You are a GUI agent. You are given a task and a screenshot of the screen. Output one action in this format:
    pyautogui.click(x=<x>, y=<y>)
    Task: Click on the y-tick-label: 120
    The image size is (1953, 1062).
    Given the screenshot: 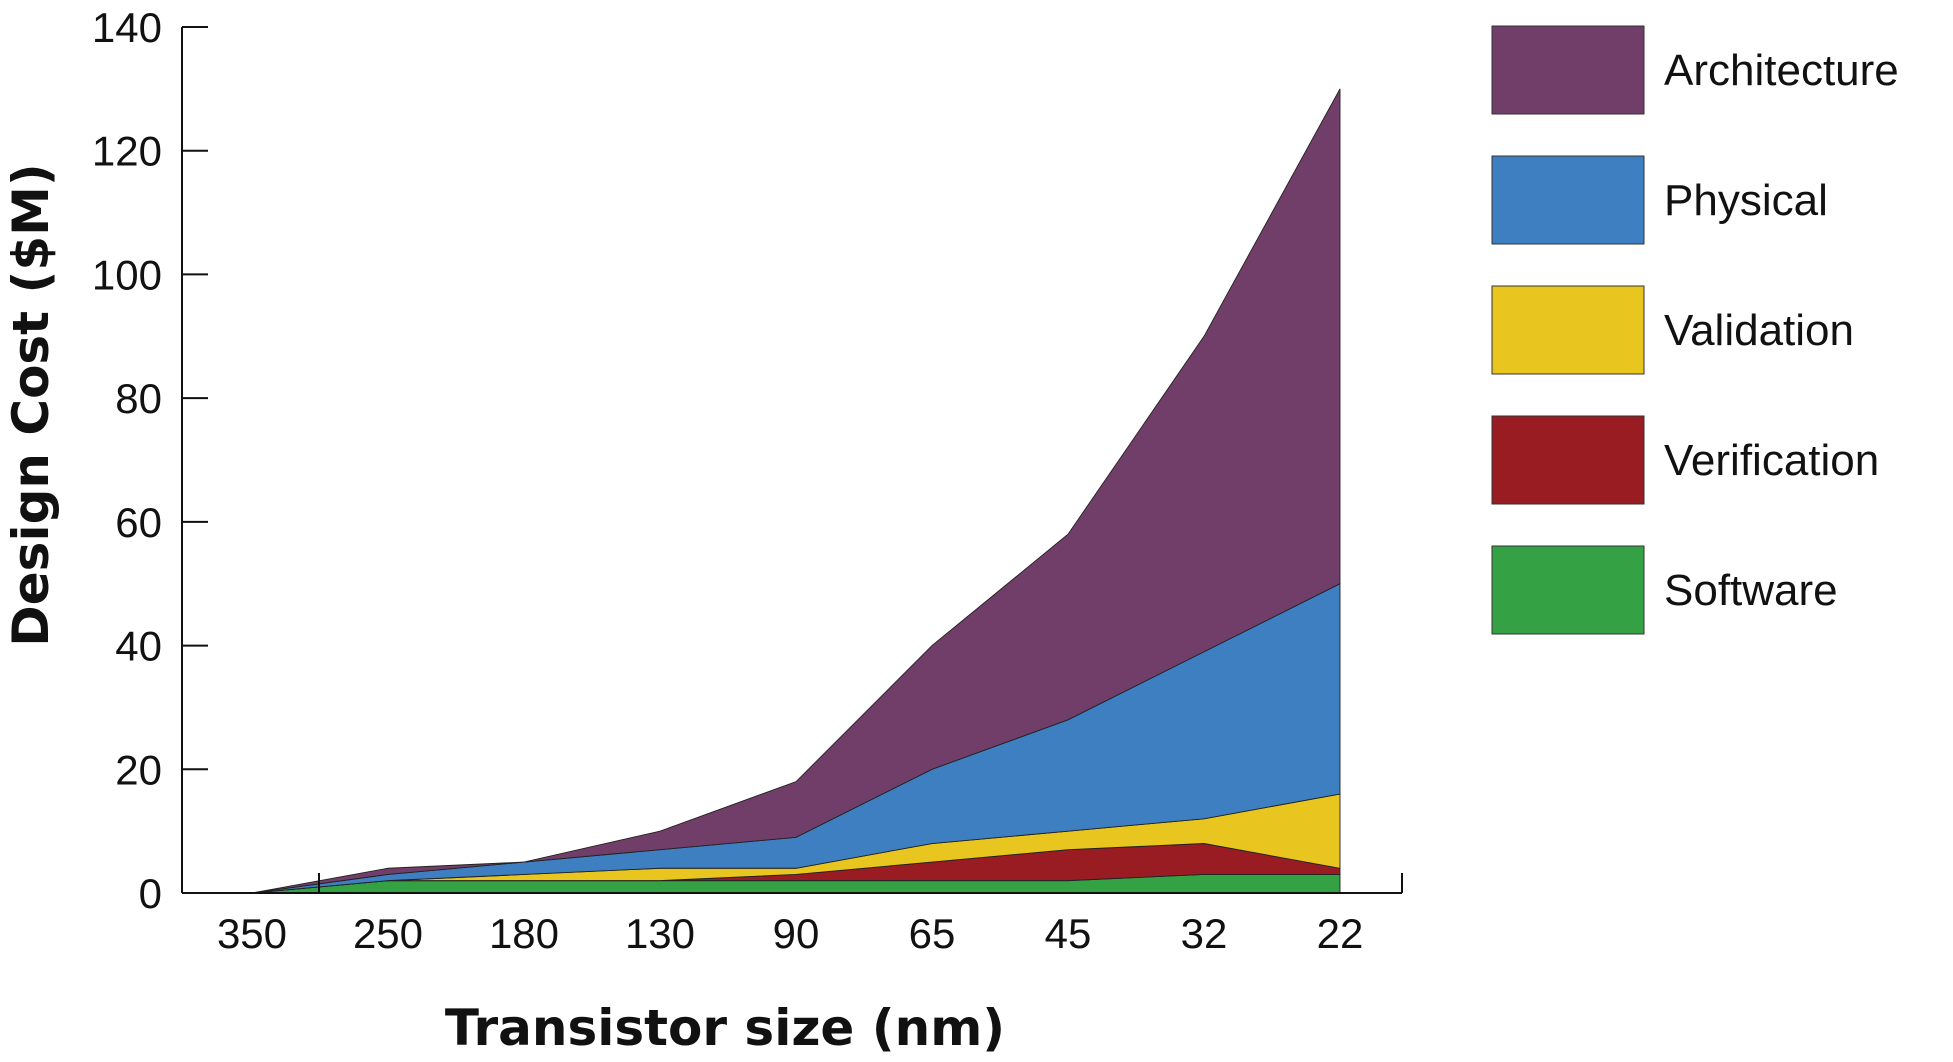 What is the action you would take?
    pyautogui.click(x=127, y=151)
    